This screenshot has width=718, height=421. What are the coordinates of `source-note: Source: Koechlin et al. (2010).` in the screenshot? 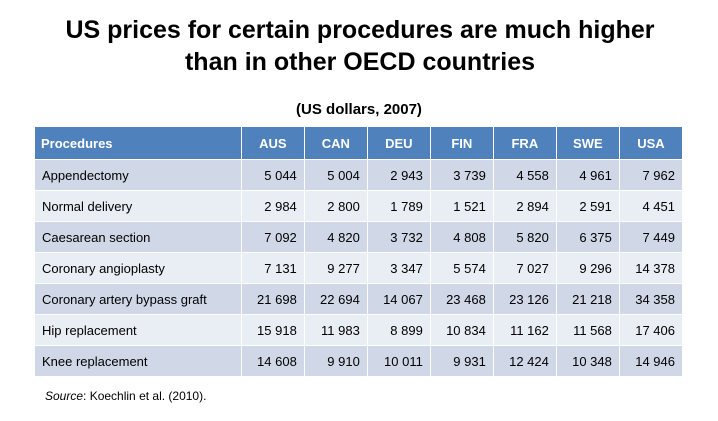 It's located at (125, 396).